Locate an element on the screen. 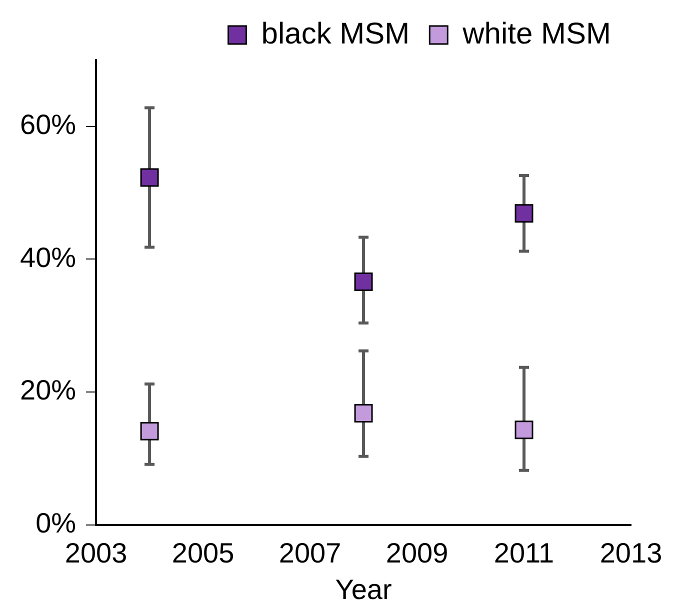 The height and width of the screenshot is (613, 681). x-axis-title: Year is located at coordinates (363, 589).